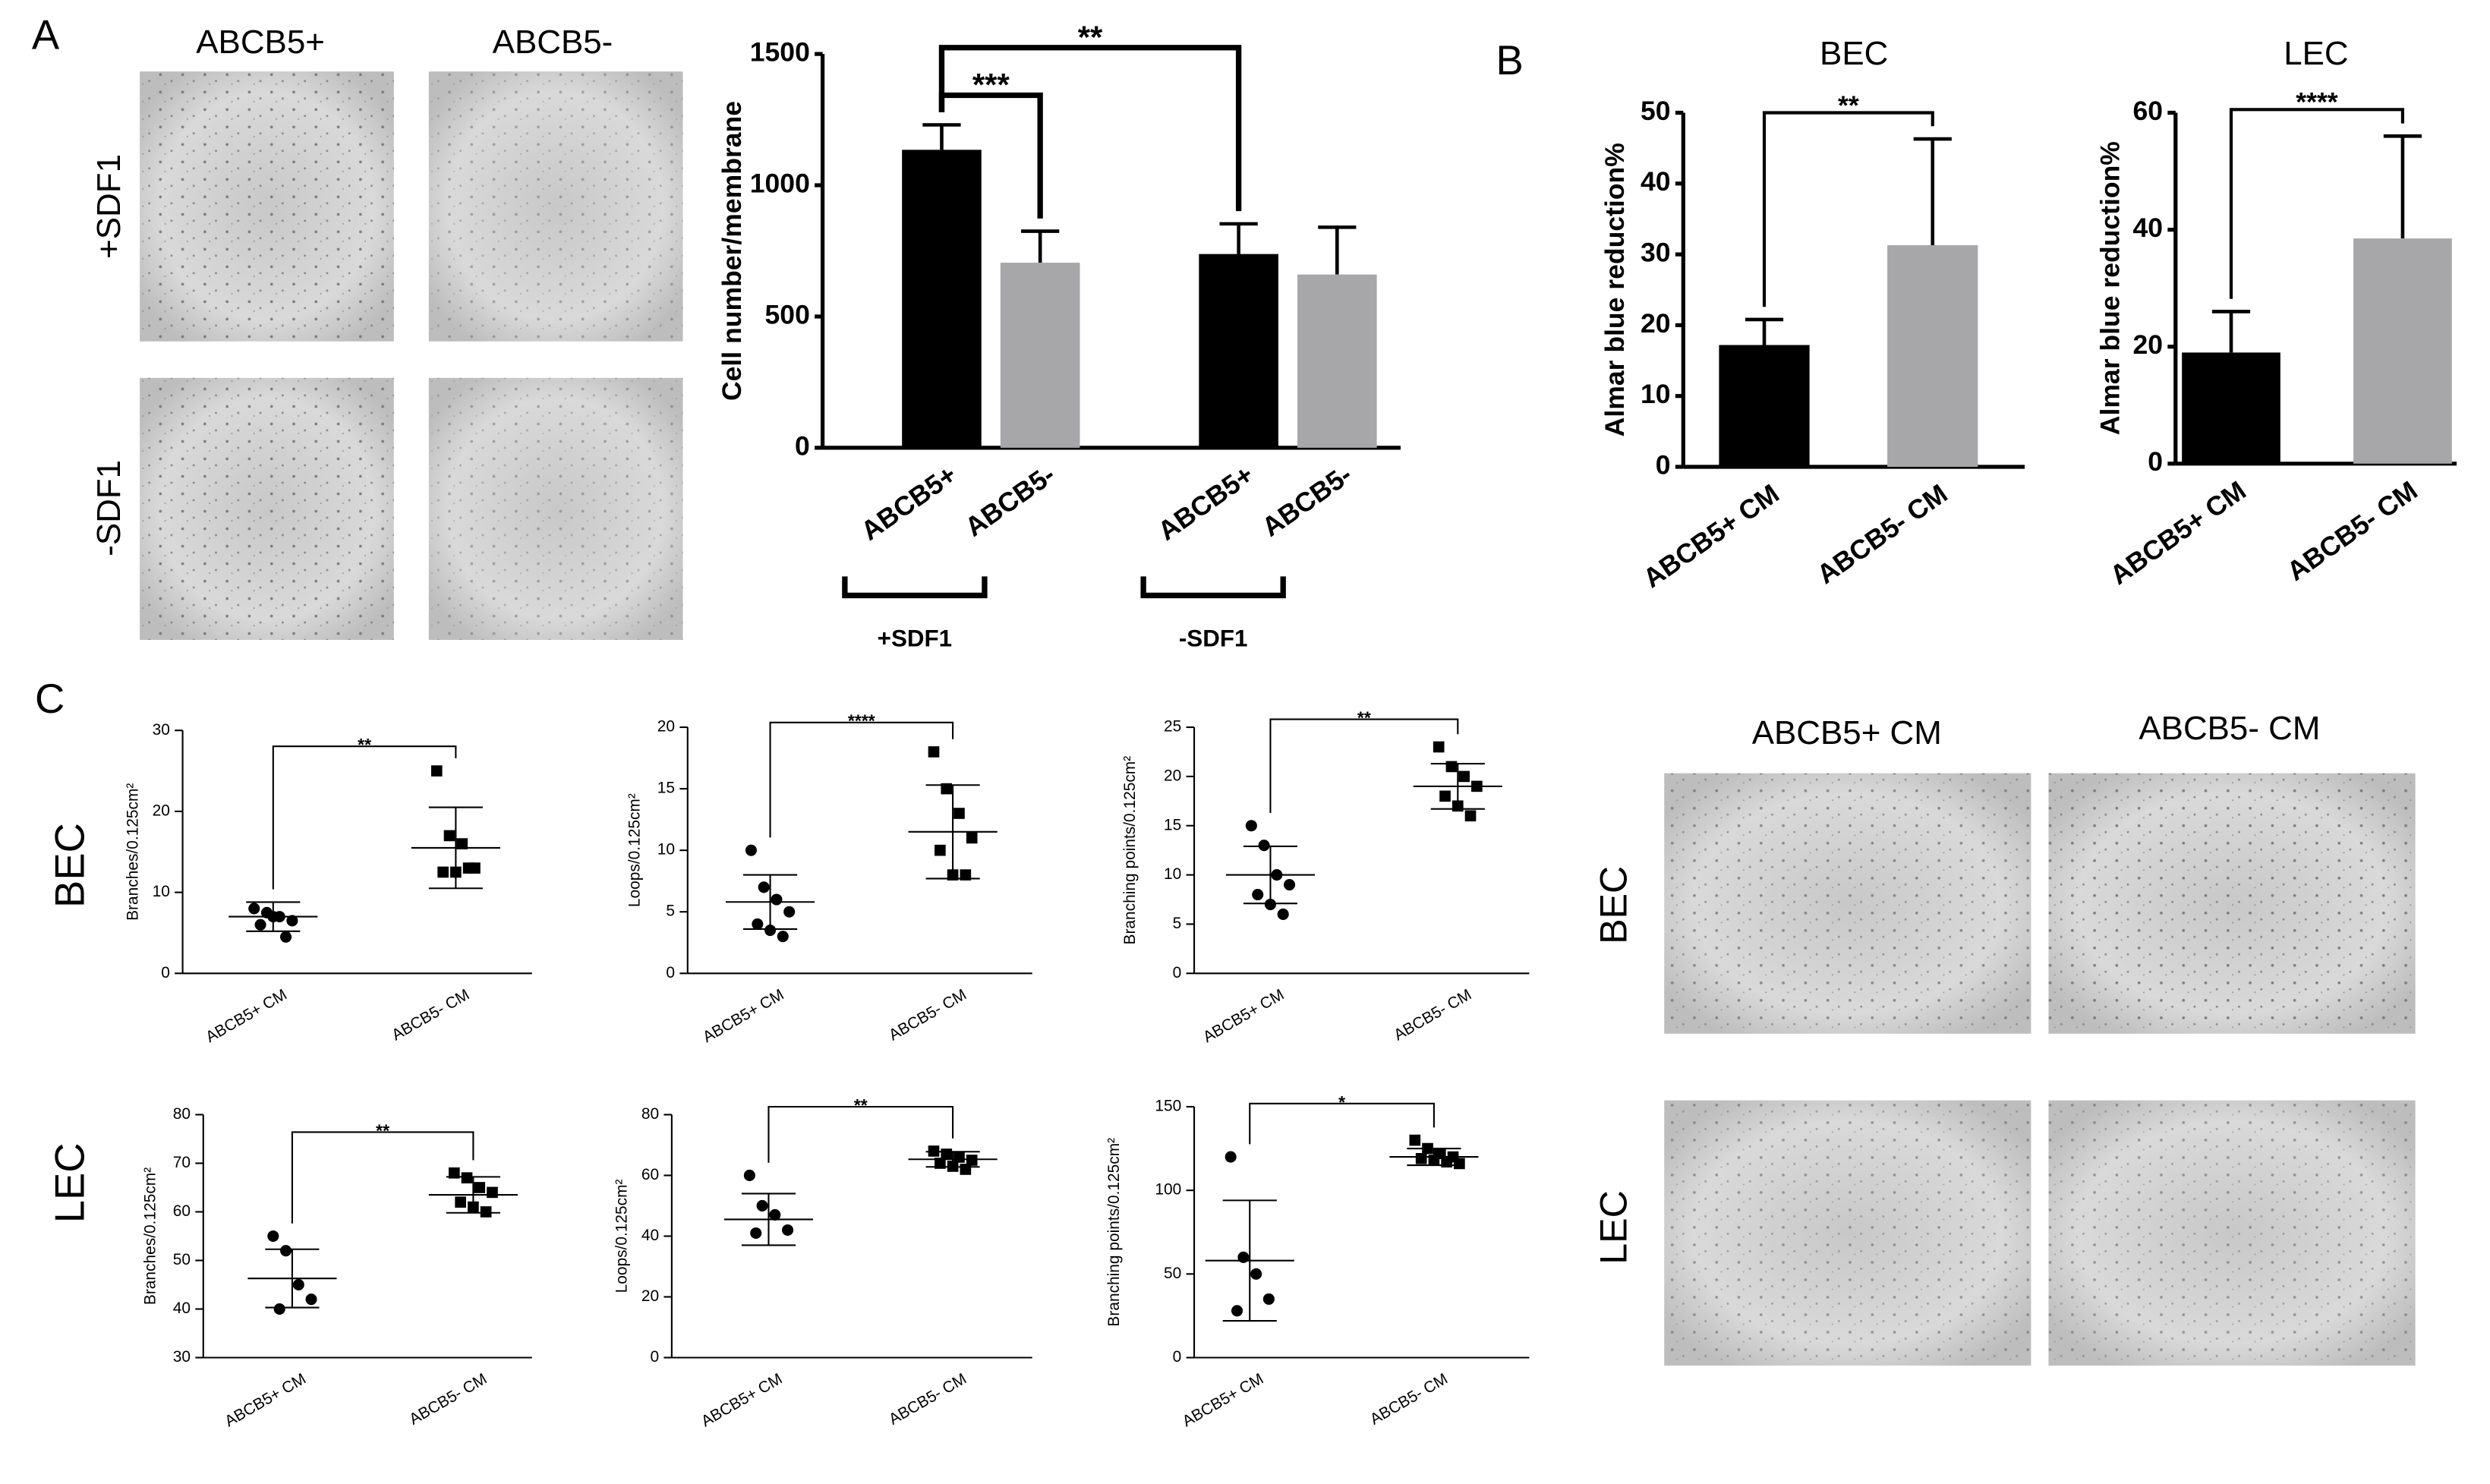 The height and width of the screenshot is (1484, 2490). I want to click on y-tick-label: 1500, so click(780, 52).